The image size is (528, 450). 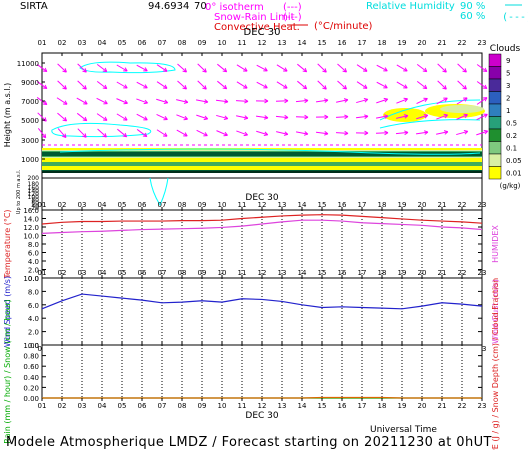 What do you see at coordinates (142, 205) in the screenshot?
I see `hour-tick-label: 06` at bounding box center [142, 205].